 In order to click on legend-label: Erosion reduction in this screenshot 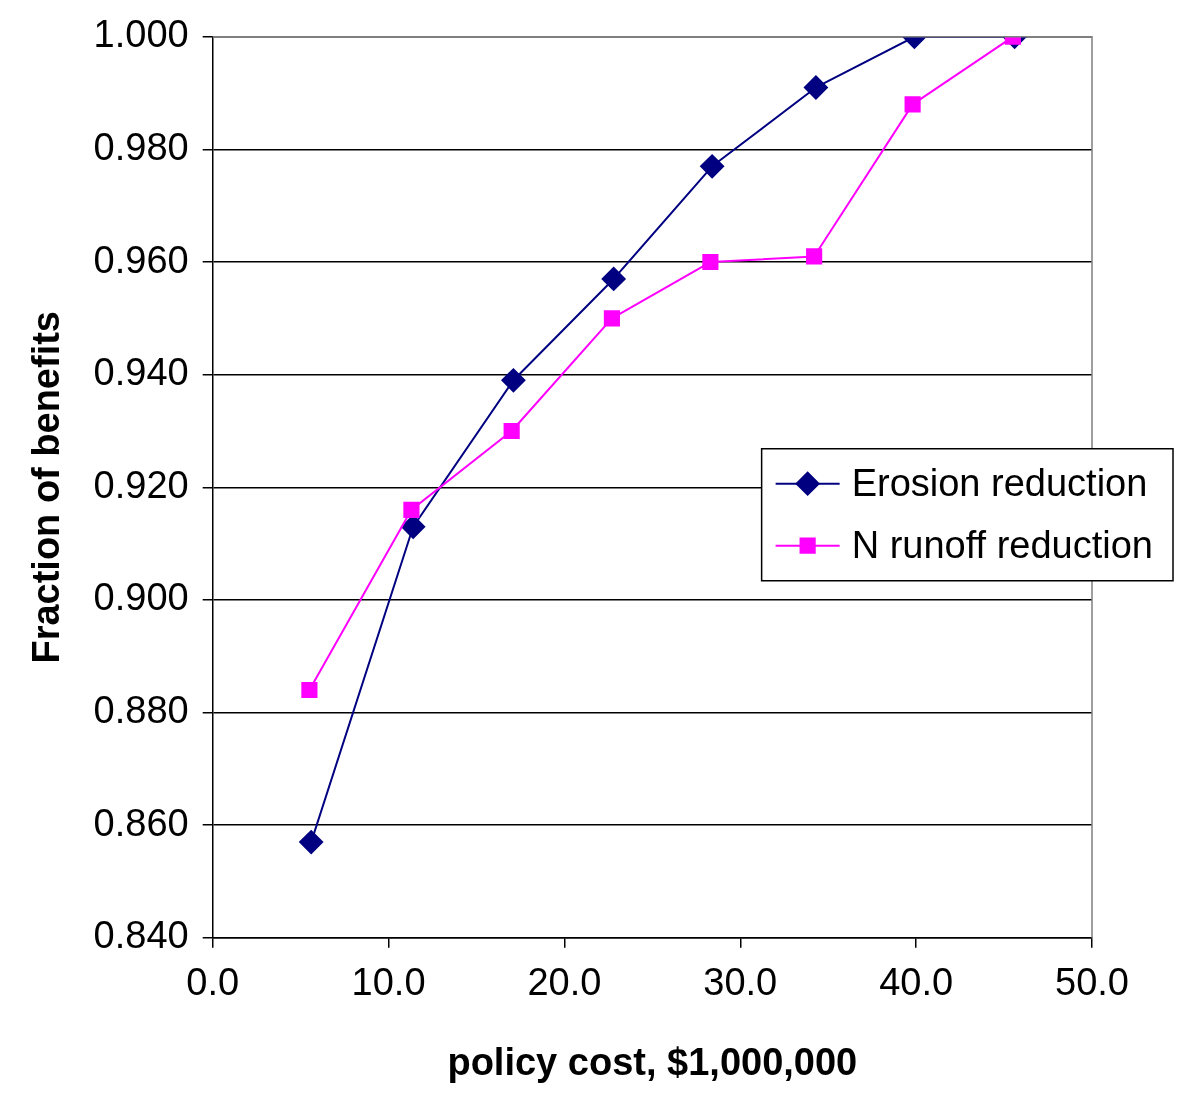, I will do `click(999, 483)`.